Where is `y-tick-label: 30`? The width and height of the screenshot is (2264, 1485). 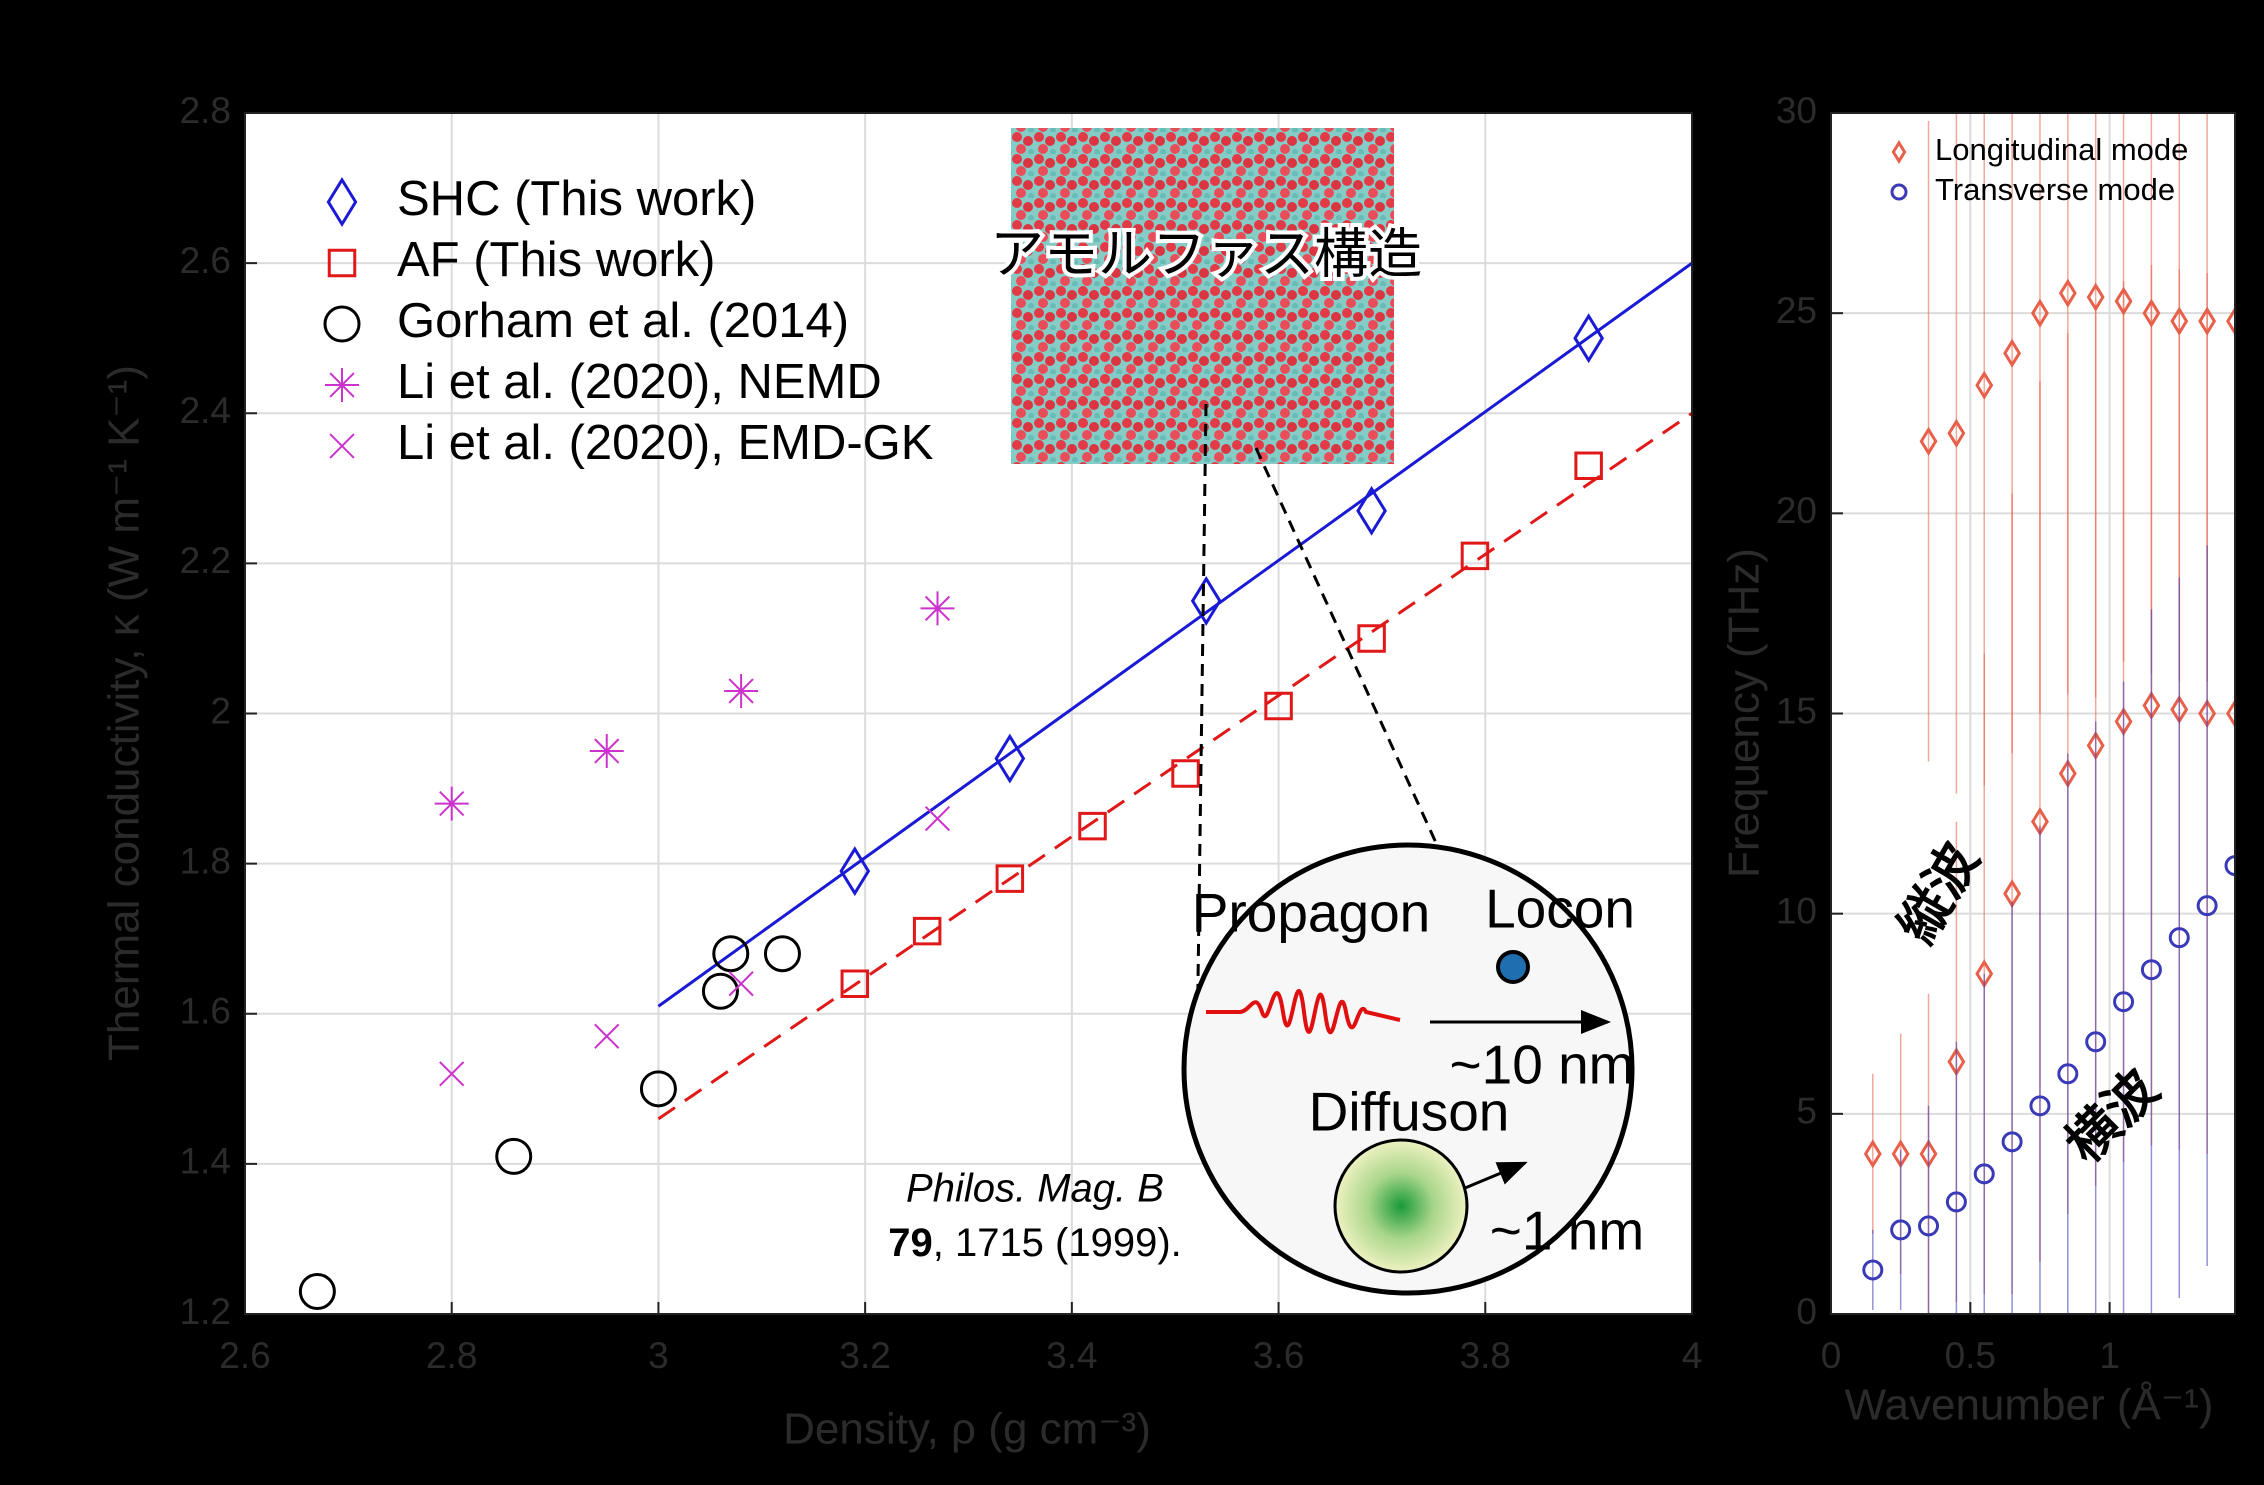 y-tick-label: 30 is located at coordinates (1796, 110).